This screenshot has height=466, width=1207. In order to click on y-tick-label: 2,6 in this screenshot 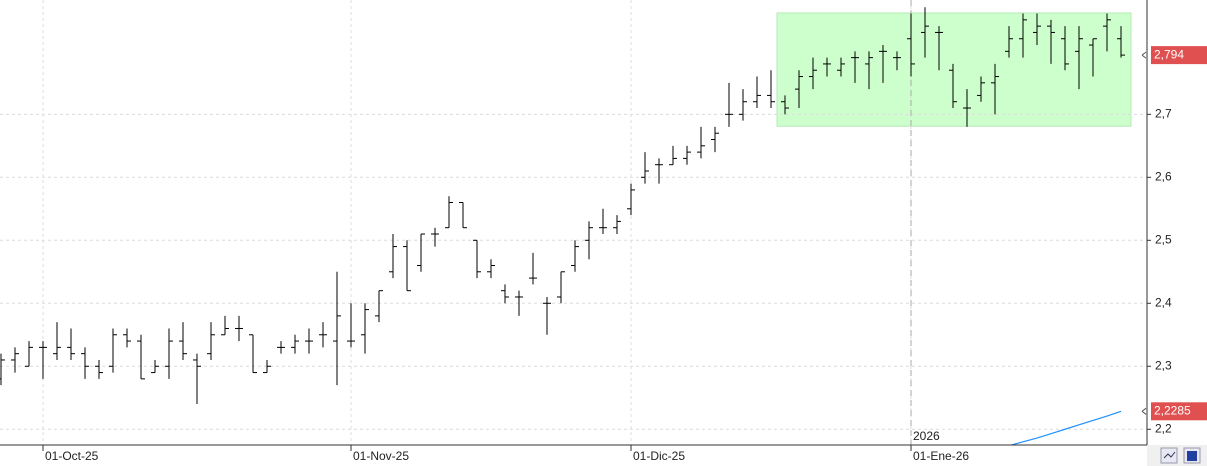, I will do `click(1163, 176)`.